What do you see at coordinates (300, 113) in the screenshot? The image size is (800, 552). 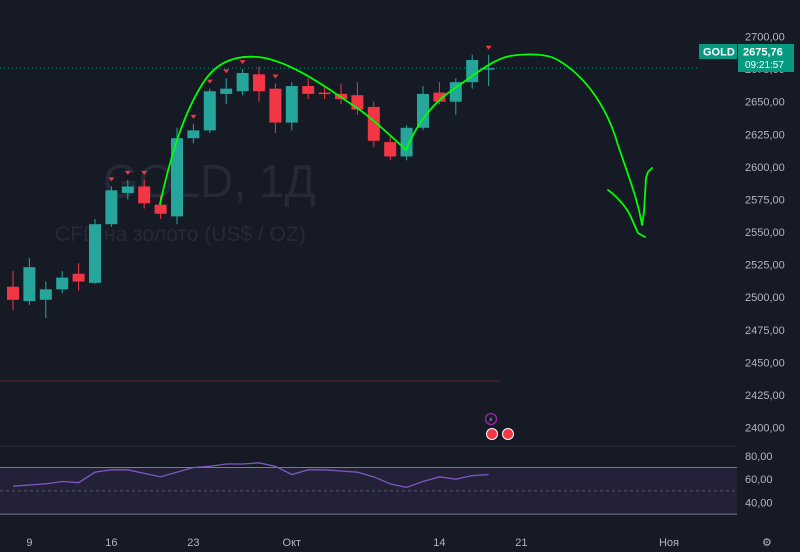 I see `bar-markers` at bounding box center [300, 113].